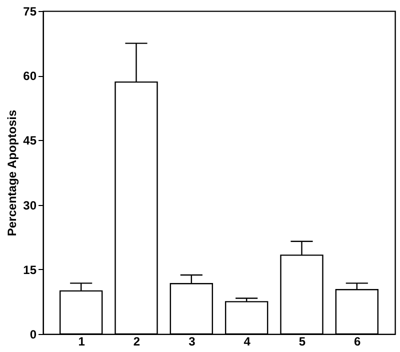 This screenshot has width=400, height=352. What do you see at coordinates (30, 76) in the screenshot?
I see `y-tick-label: 60` at bounding box center [30, 76].